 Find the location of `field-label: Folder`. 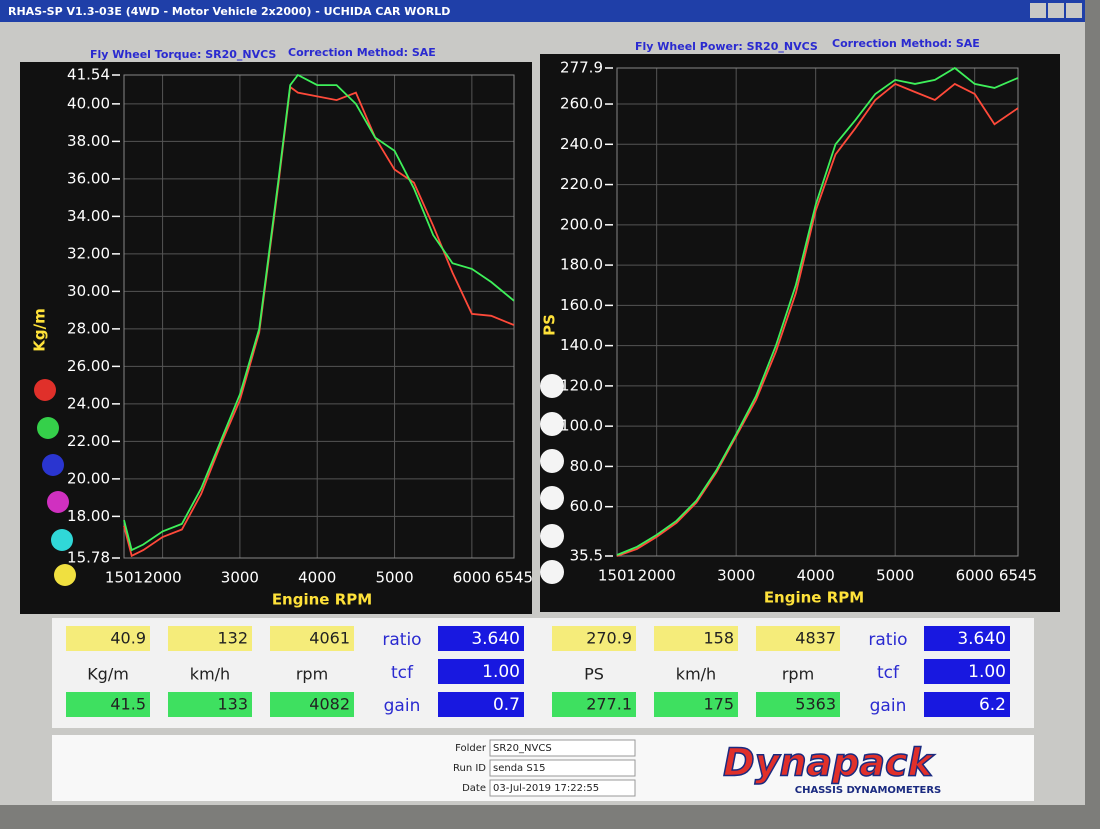

field-label: Folder is located at coordinates (471, 748).